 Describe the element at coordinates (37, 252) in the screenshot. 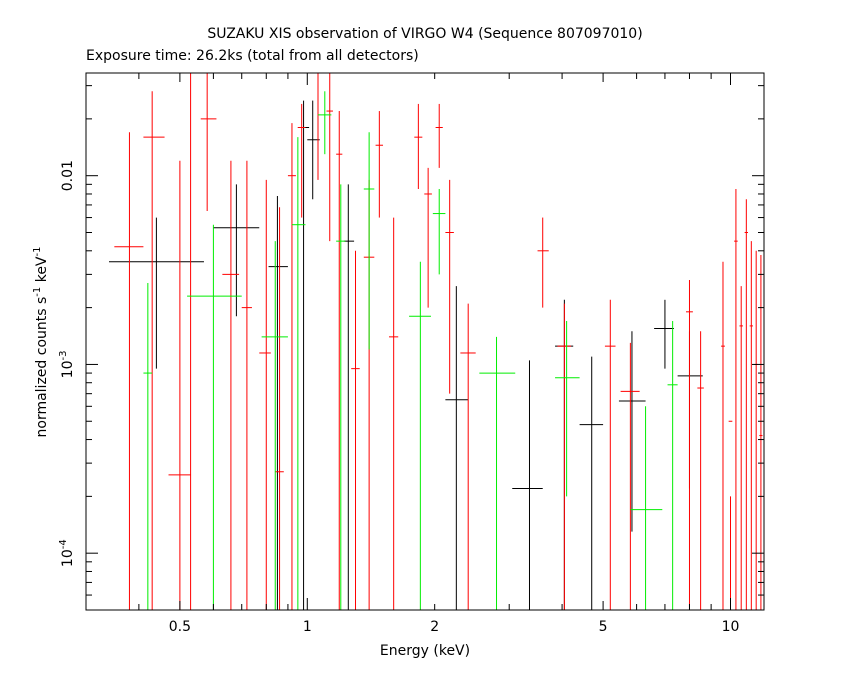

I see `y-axis-label-sup2: -1` at that location.